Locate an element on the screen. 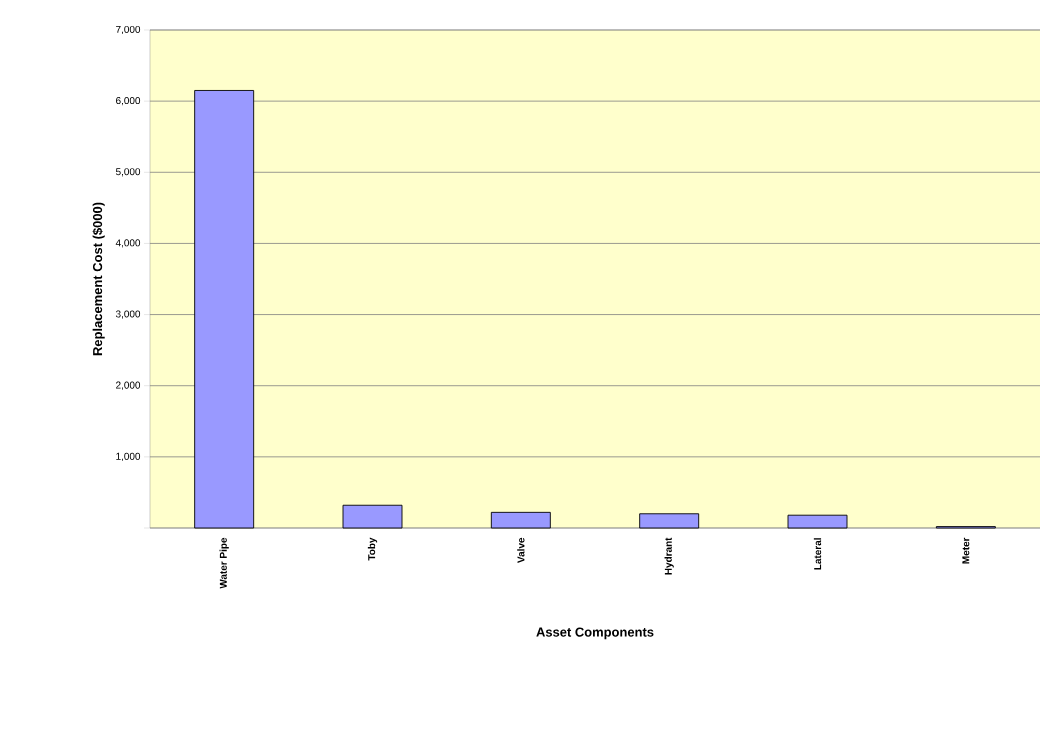 This screenshot has height=746, width=1053. x-tick-label: Hydrant is located at coordinates (669, 556).